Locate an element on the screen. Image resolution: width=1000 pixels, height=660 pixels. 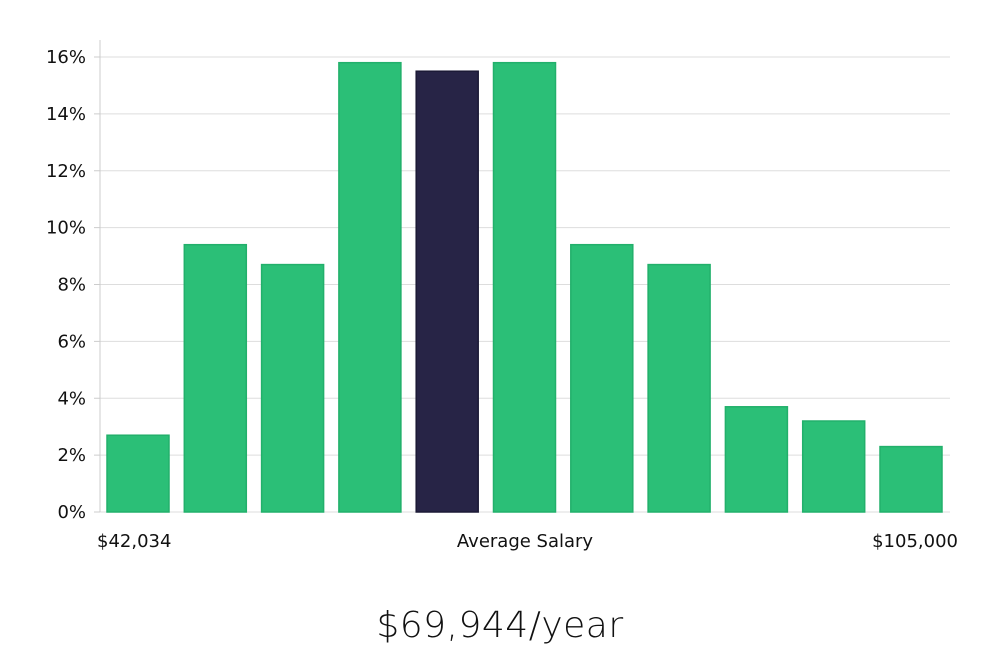
x-label-min: $42,034 is located at coordinates (134, 541).